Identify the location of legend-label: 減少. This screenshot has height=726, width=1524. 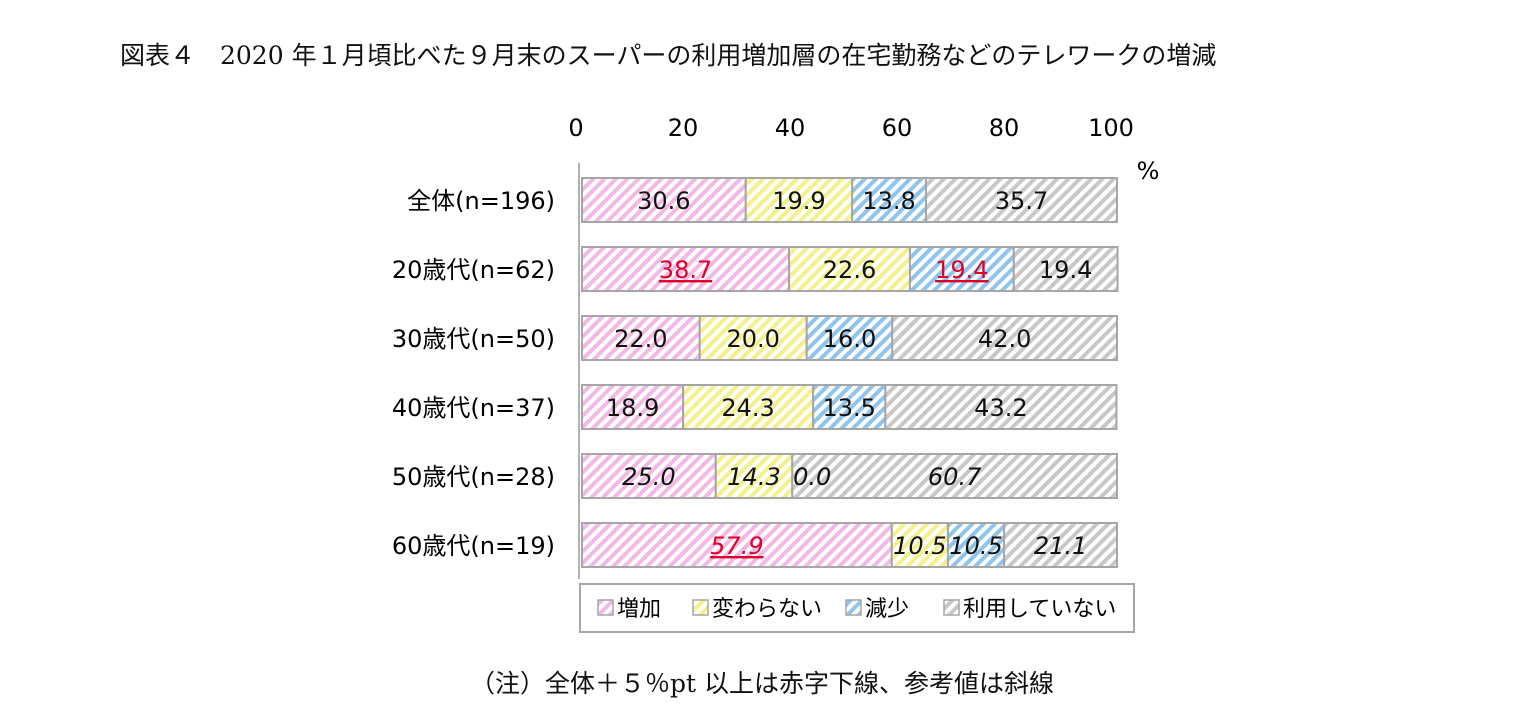
(887, 609).